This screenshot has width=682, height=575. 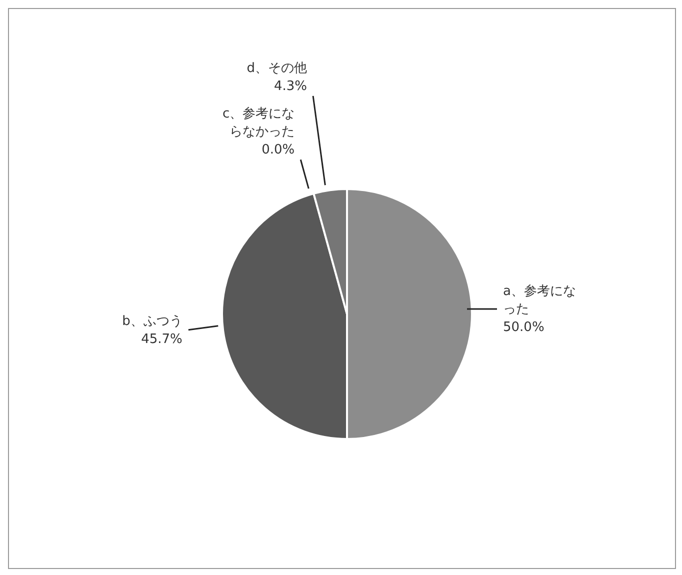 I want to click on category-label: c、参考にならなかった, so click(x=258, y=123).